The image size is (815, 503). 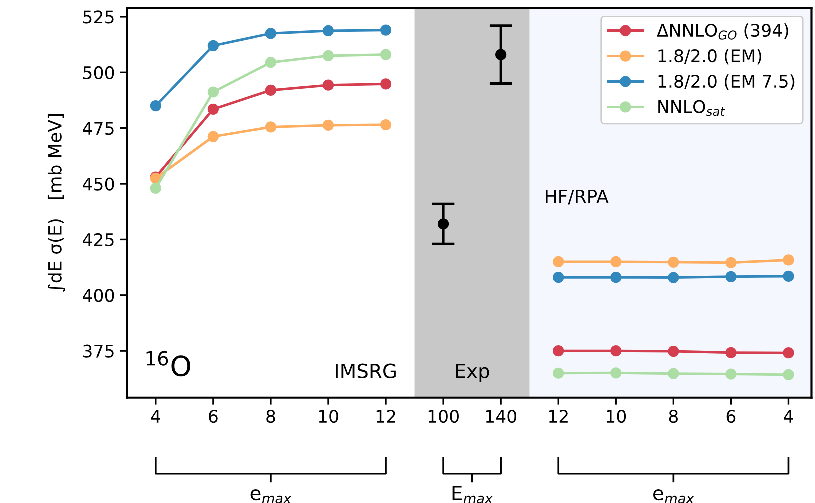 I want to click on y-tick-label: 500, so click(x=99, y=73).